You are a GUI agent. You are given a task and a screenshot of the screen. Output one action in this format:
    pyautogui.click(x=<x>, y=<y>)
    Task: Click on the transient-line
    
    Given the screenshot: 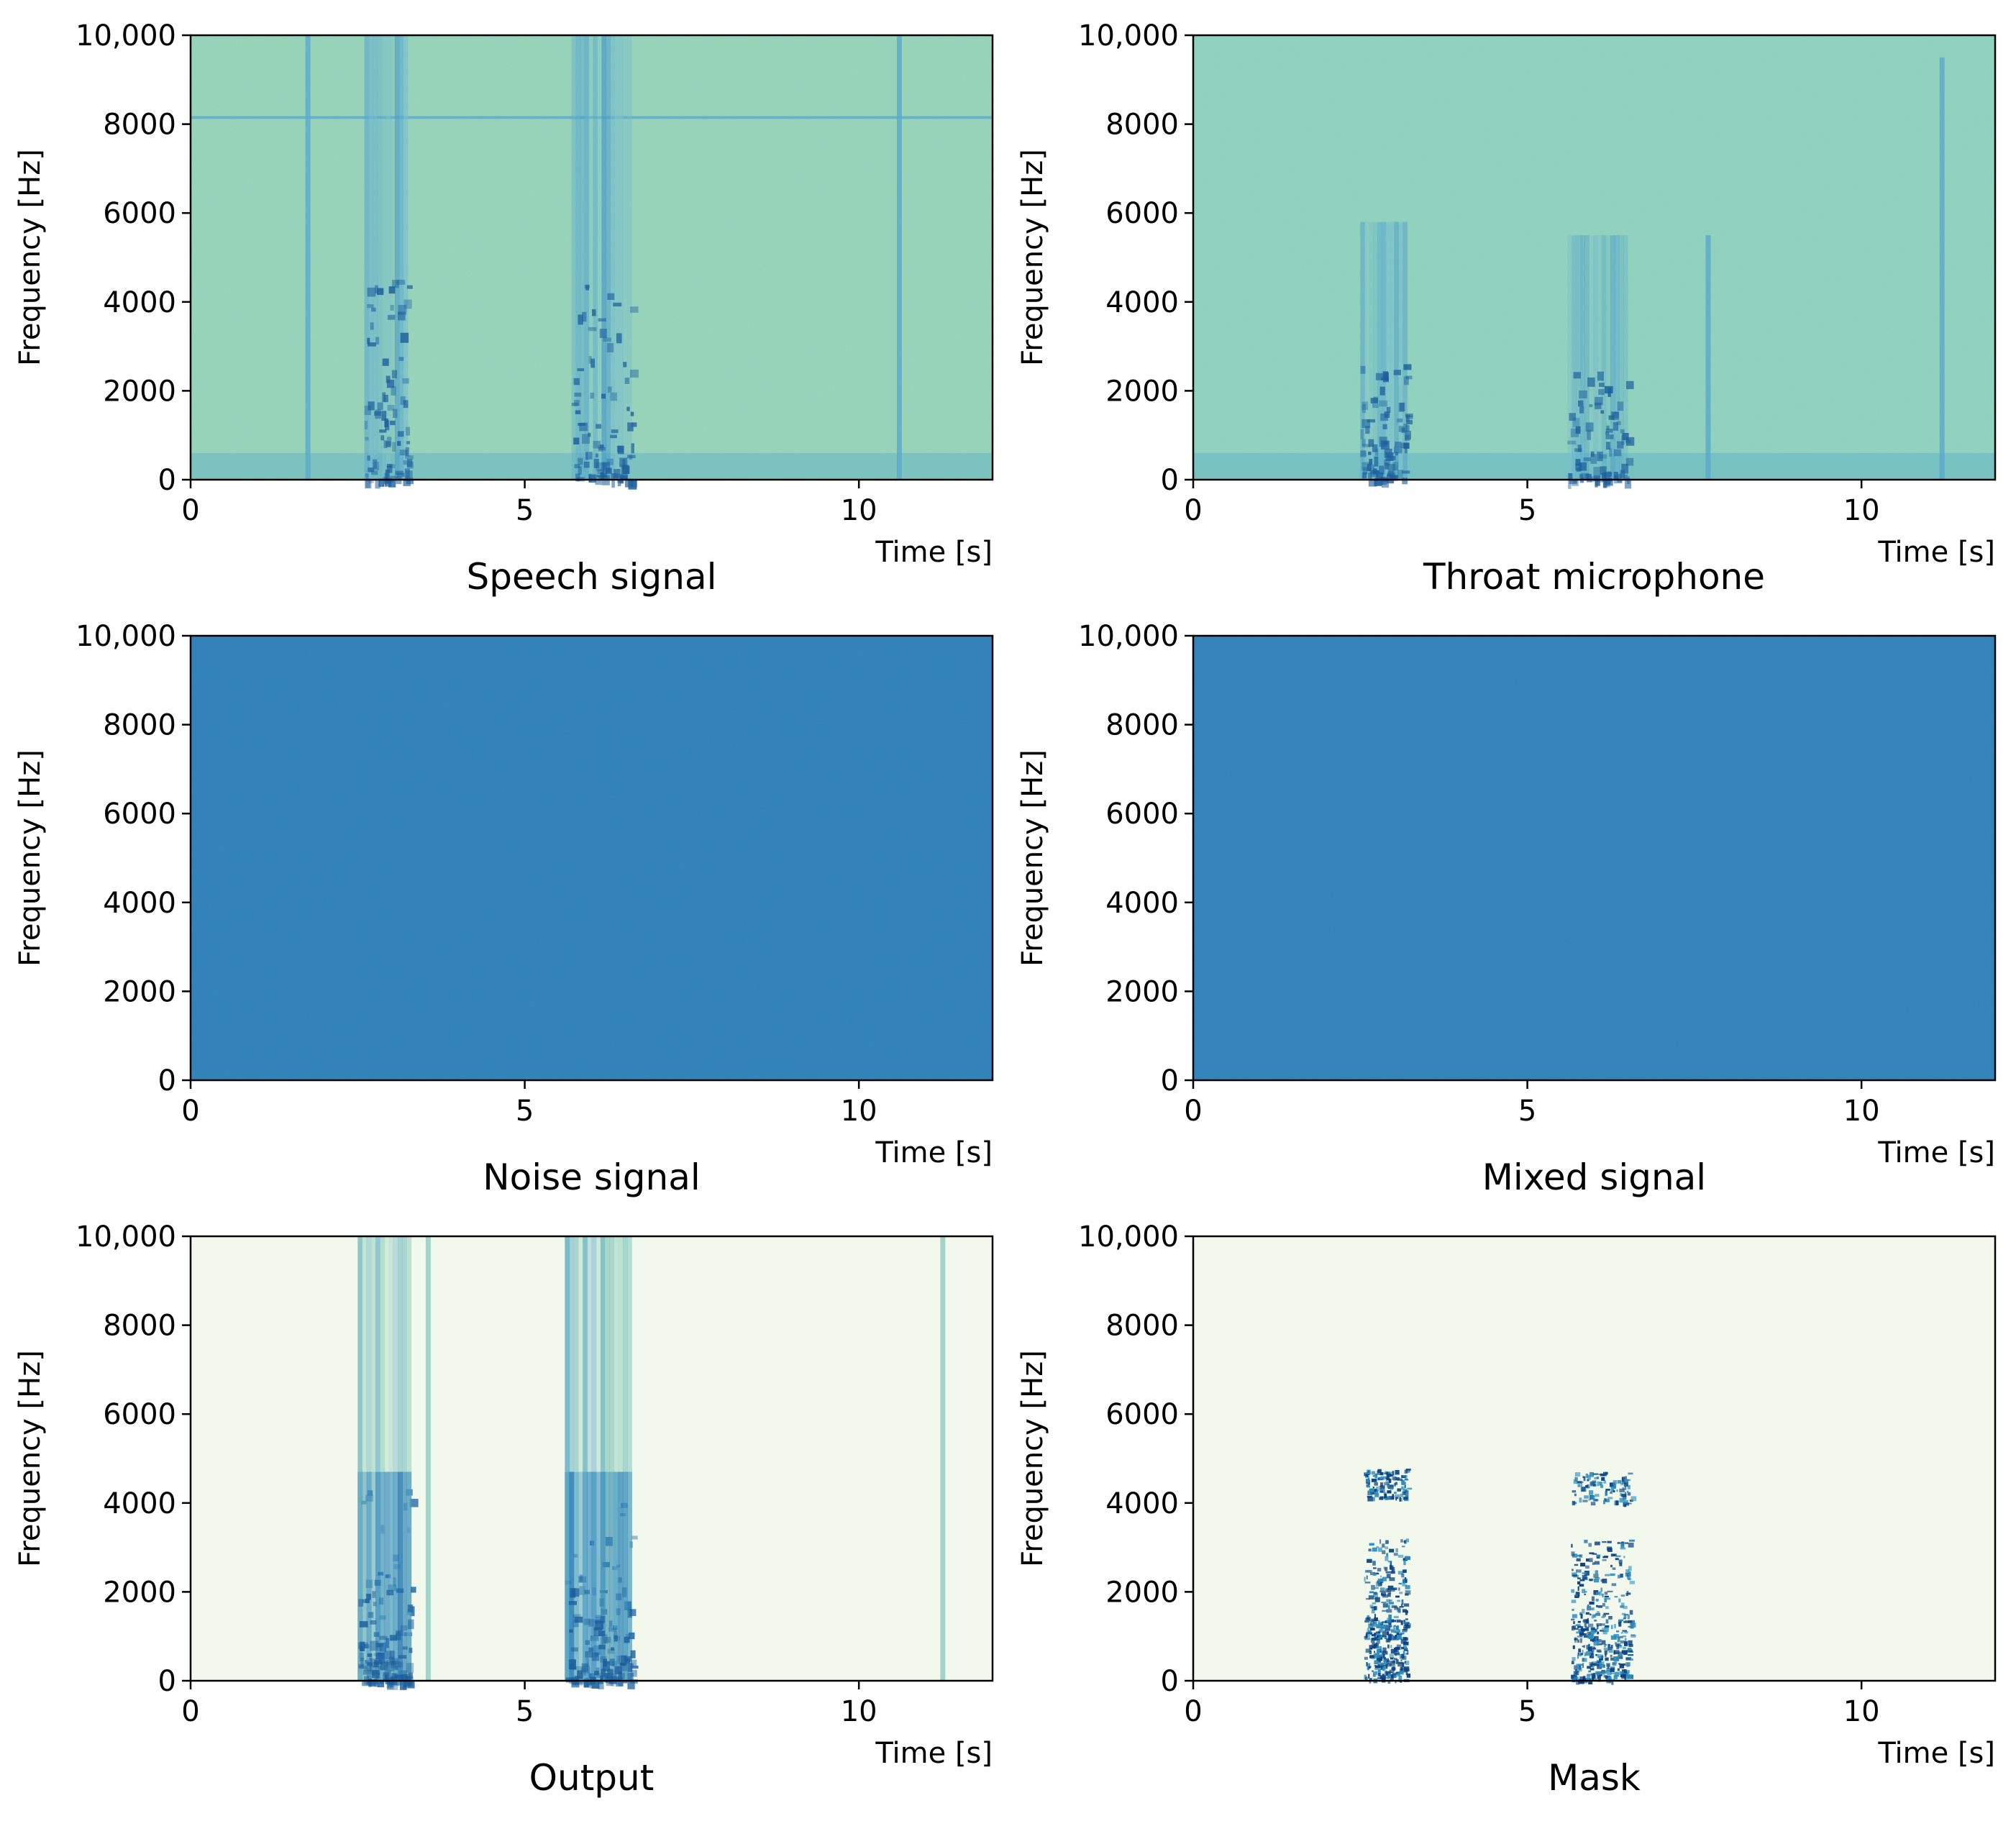 What is the action you would take?
    pyautogui.click(x=943, y=1458)
    